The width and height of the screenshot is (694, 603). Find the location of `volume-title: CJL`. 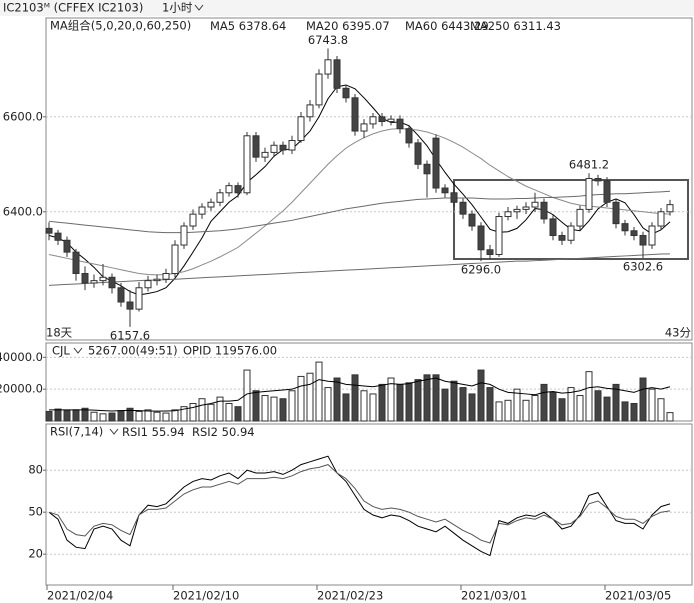

volume-title: CJL is located at coordinates (61, 351).